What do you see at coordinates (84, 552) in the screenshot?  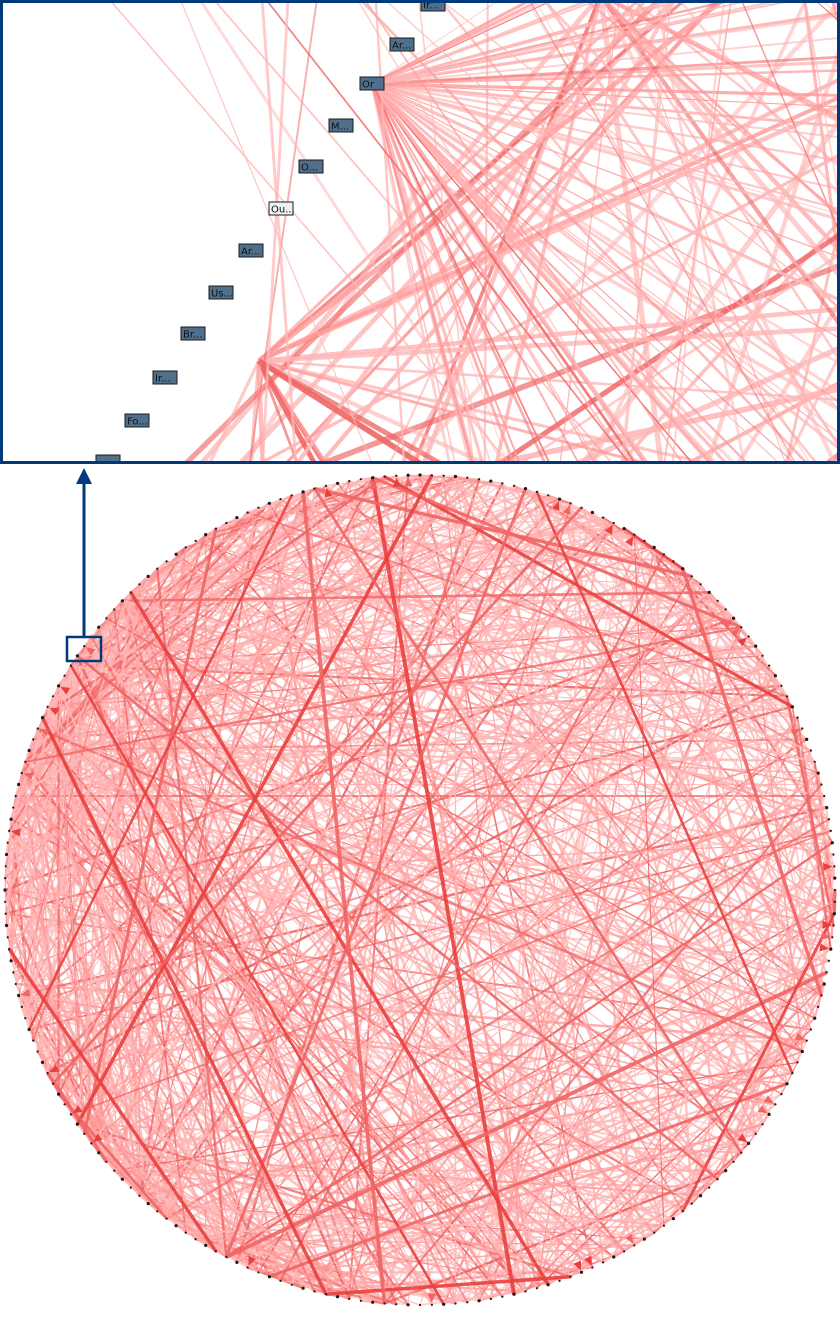 I see `zoom-arrow-icon` at bounding box center [84, 552].